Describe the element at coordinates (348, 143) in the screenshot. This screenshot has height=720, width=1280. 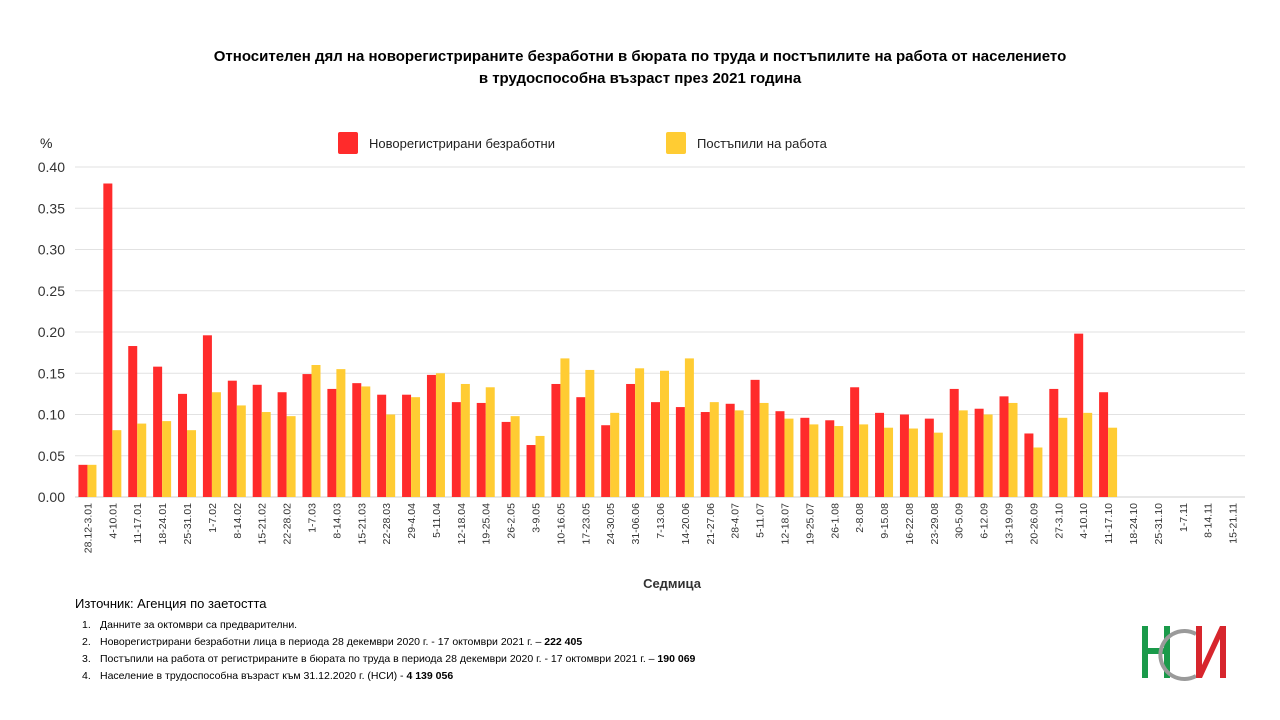
I see `legend-swatch-red` at that location.